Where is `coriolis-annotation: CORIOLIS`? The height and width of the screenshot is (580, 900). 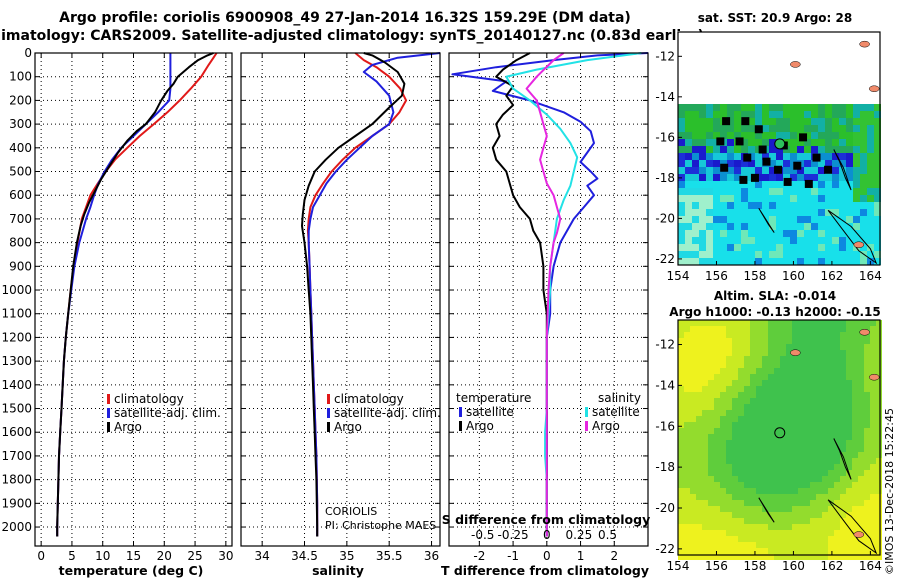 coriolis-annotation: CORIOLIS is located at coordinates (351, 511).